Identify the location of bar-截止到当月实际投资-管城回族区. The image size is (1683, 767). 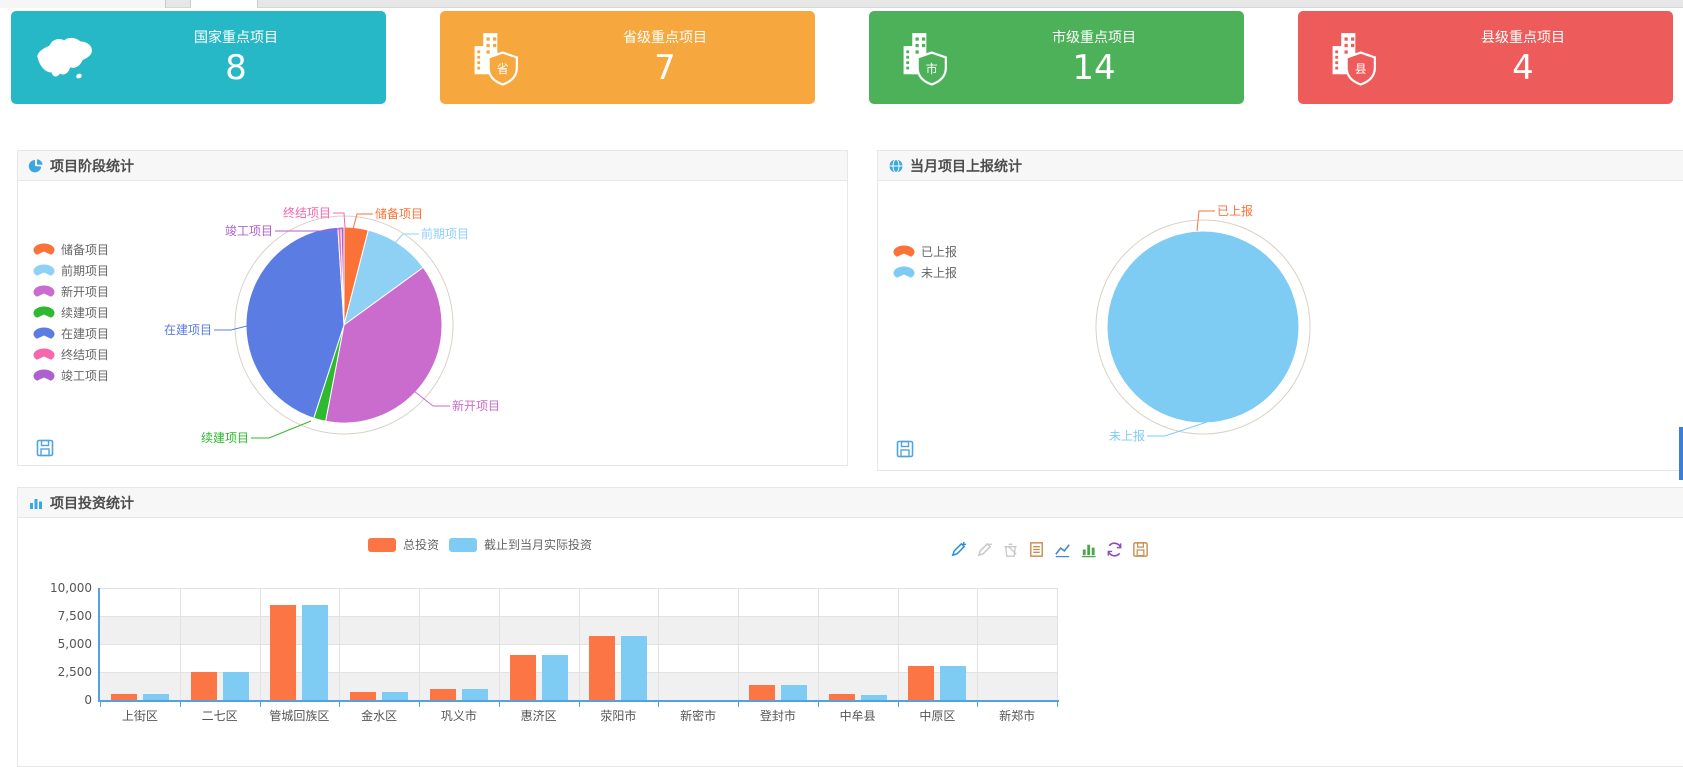
(315, 652).